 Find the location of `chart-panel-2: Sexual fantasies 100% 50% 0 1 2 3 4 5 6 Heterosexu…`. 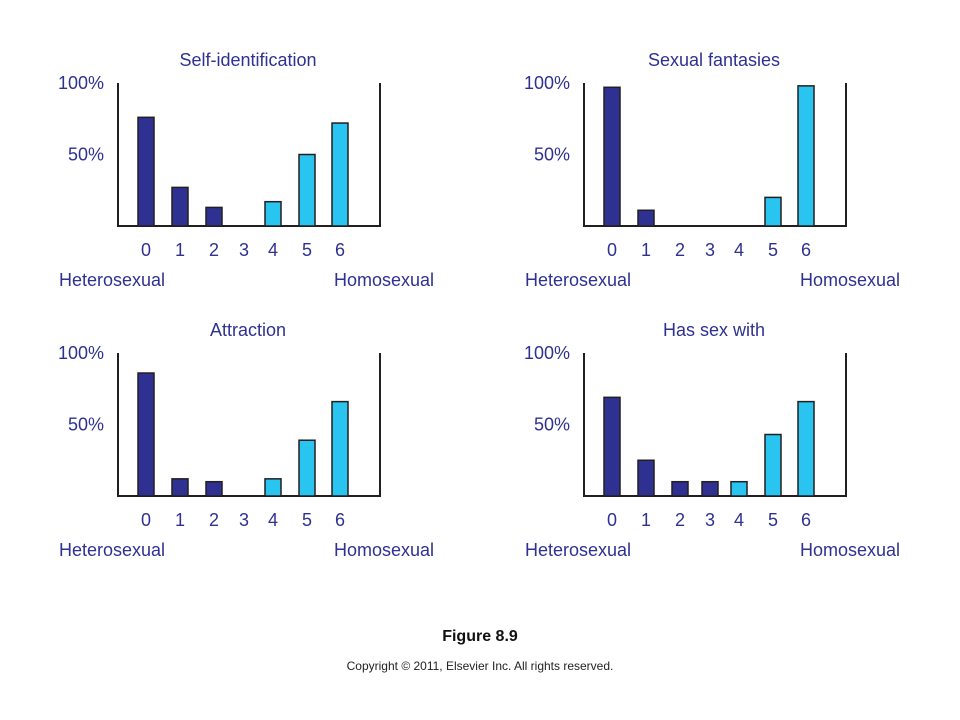

chart-panel-2: Sexual fantasies 100% 50% 0 1 2 3 4 5 6 Heterosexu… is located at coordinates (712, 170).